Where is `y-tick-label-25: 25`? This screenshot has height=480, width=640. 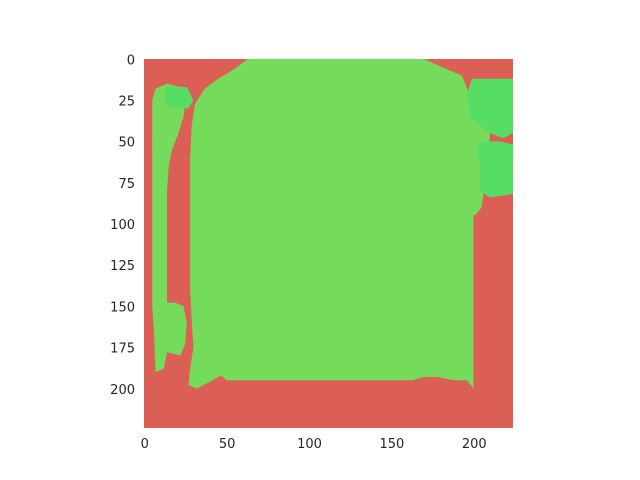
y-tick-label-25: 25 is located at coordinates (126, 102).